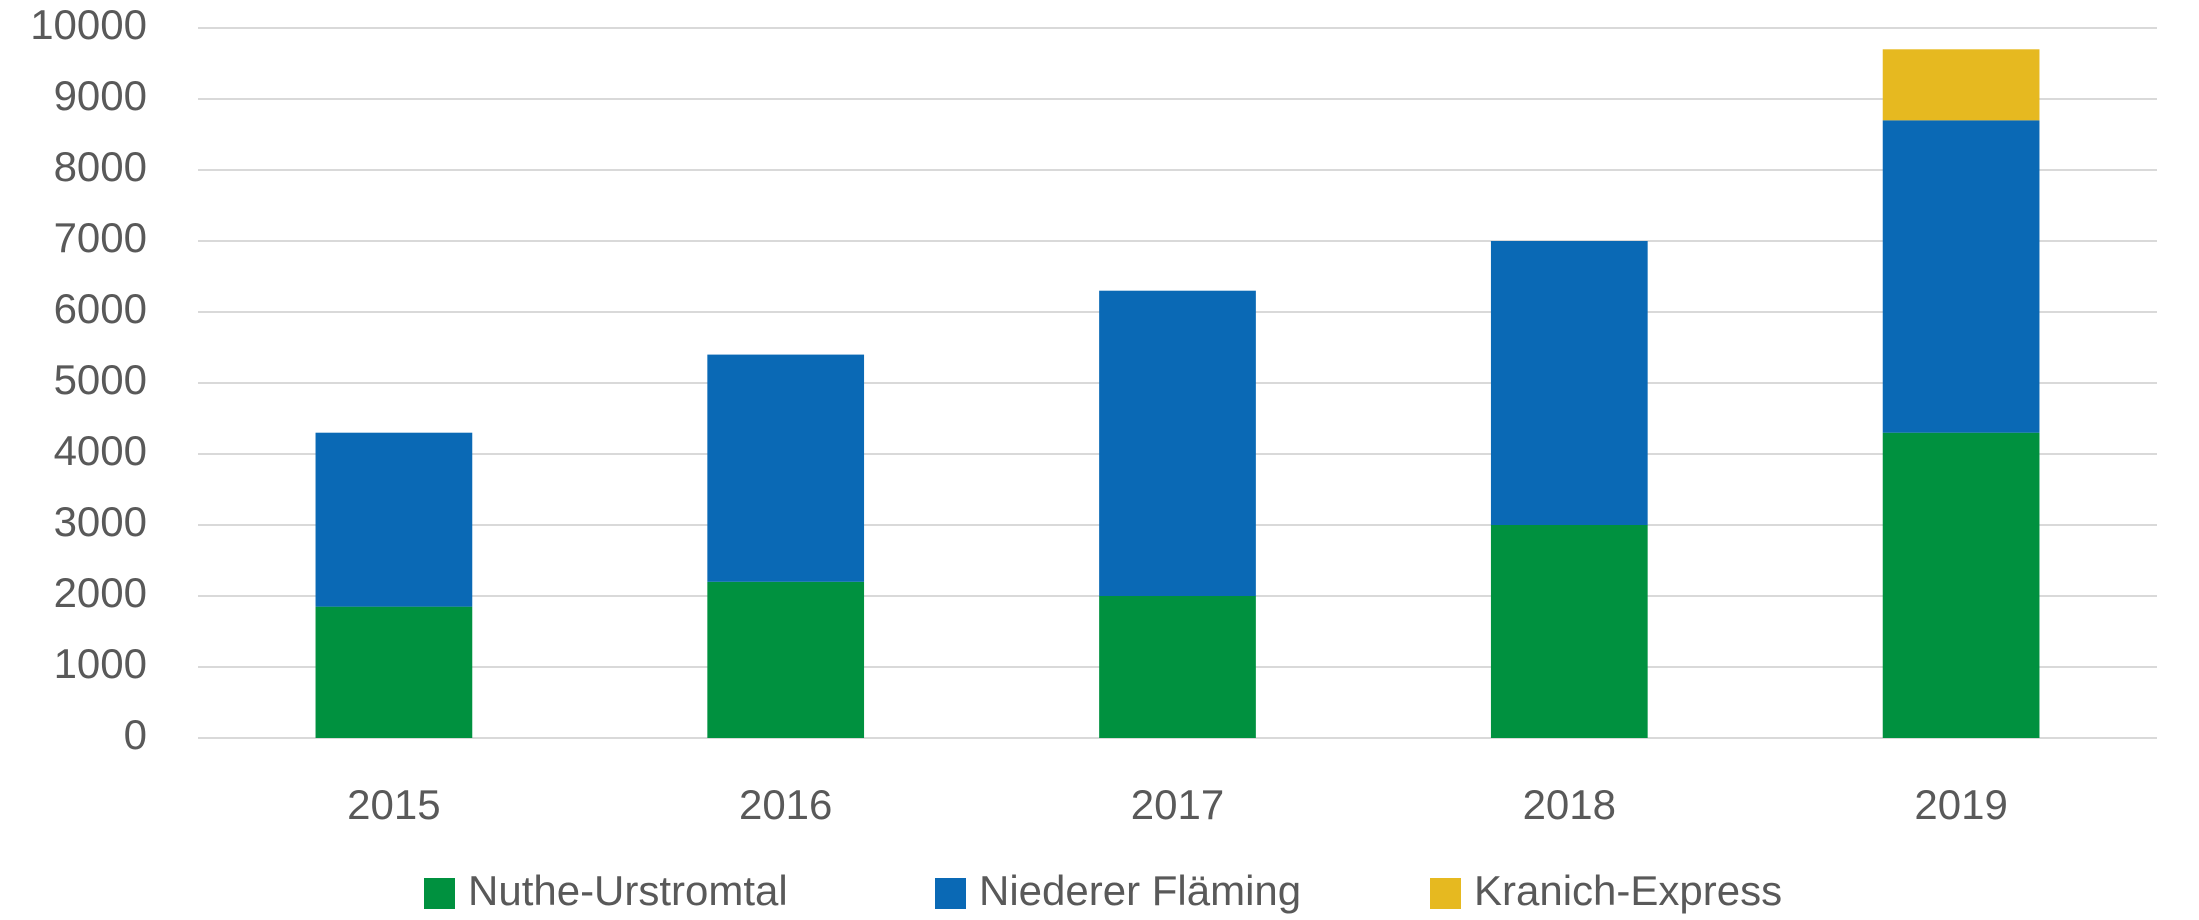 This screenshot has width=2199, height=920. What do you see at coordinates (100, 450) in the screenshot?
I see `y-tick-label: 4000` at bounding box center [100, 450].